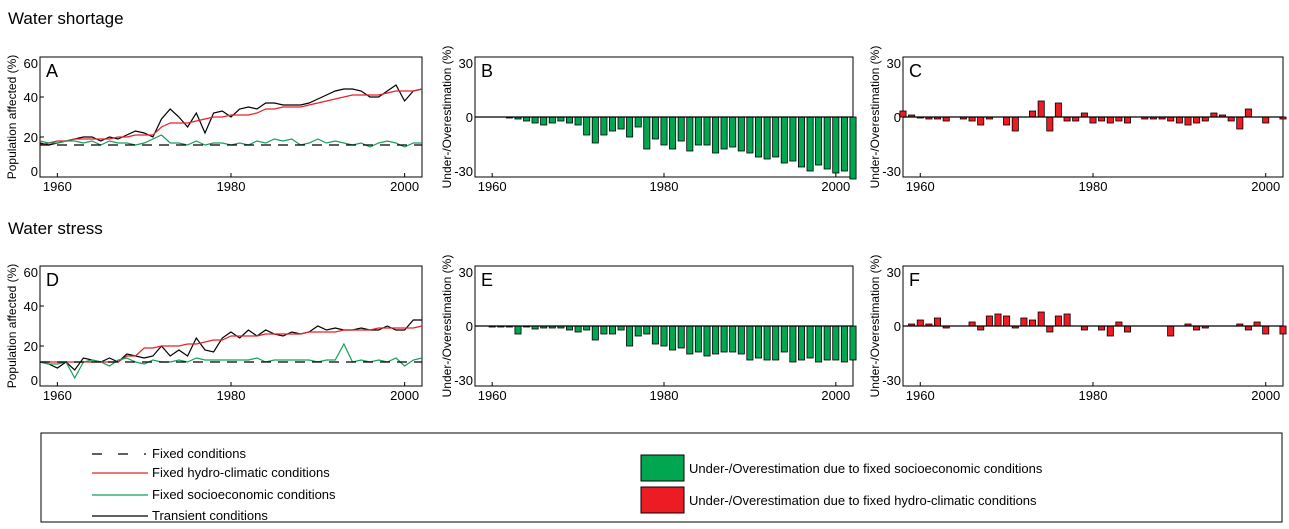 The image size is (1289, 529). I want to click on panel-f-ytick-label: 0, so click(897, 326).